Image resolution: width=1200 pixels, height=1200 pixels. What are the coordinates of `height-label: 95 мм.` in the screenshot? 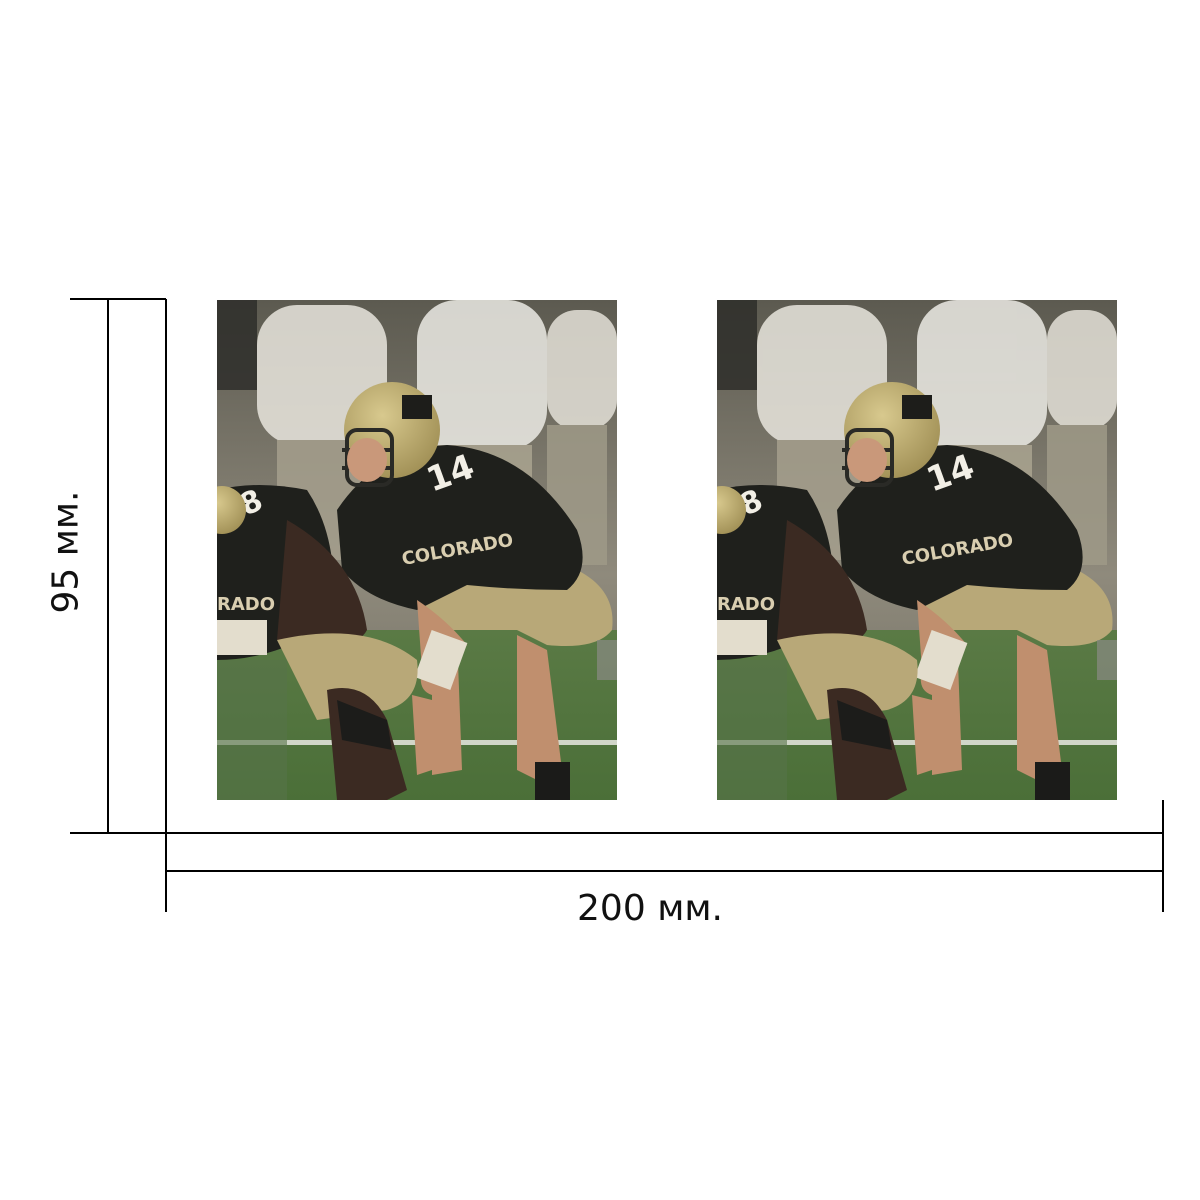 It's located at (66, 552).